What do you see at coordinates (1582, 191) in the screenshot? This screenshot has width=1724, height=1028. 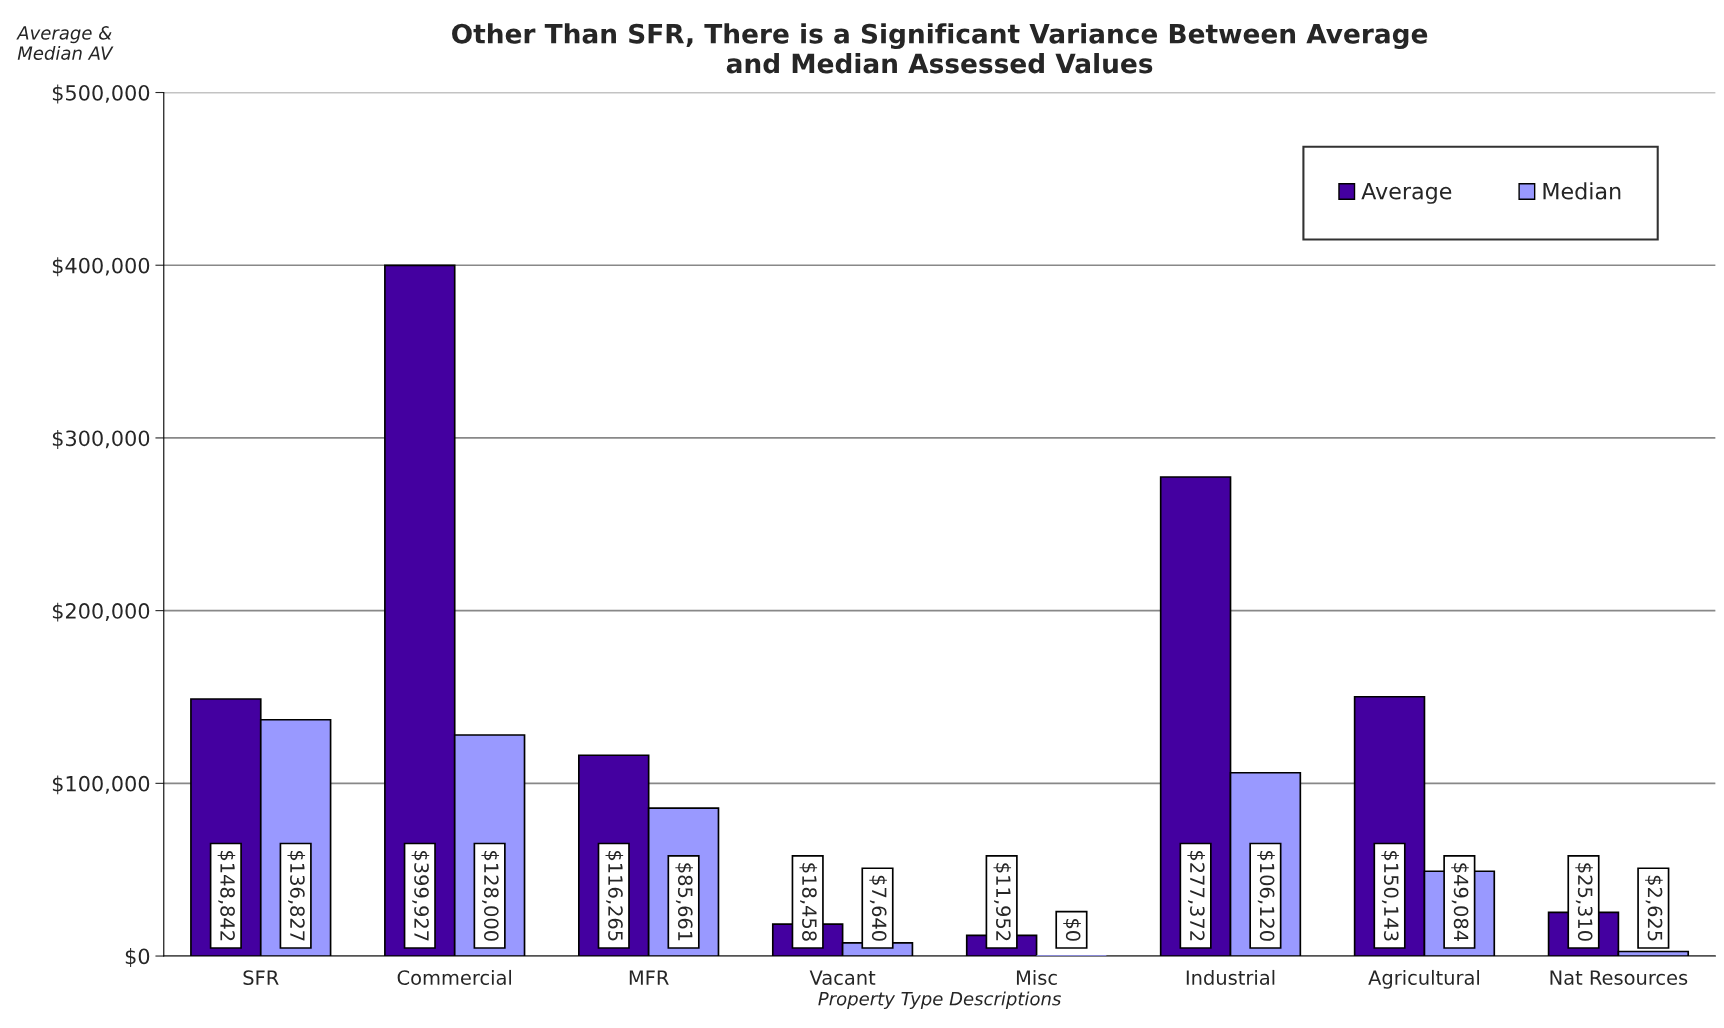 I see `legend-label: Median` at bounding box center [1582, 191].